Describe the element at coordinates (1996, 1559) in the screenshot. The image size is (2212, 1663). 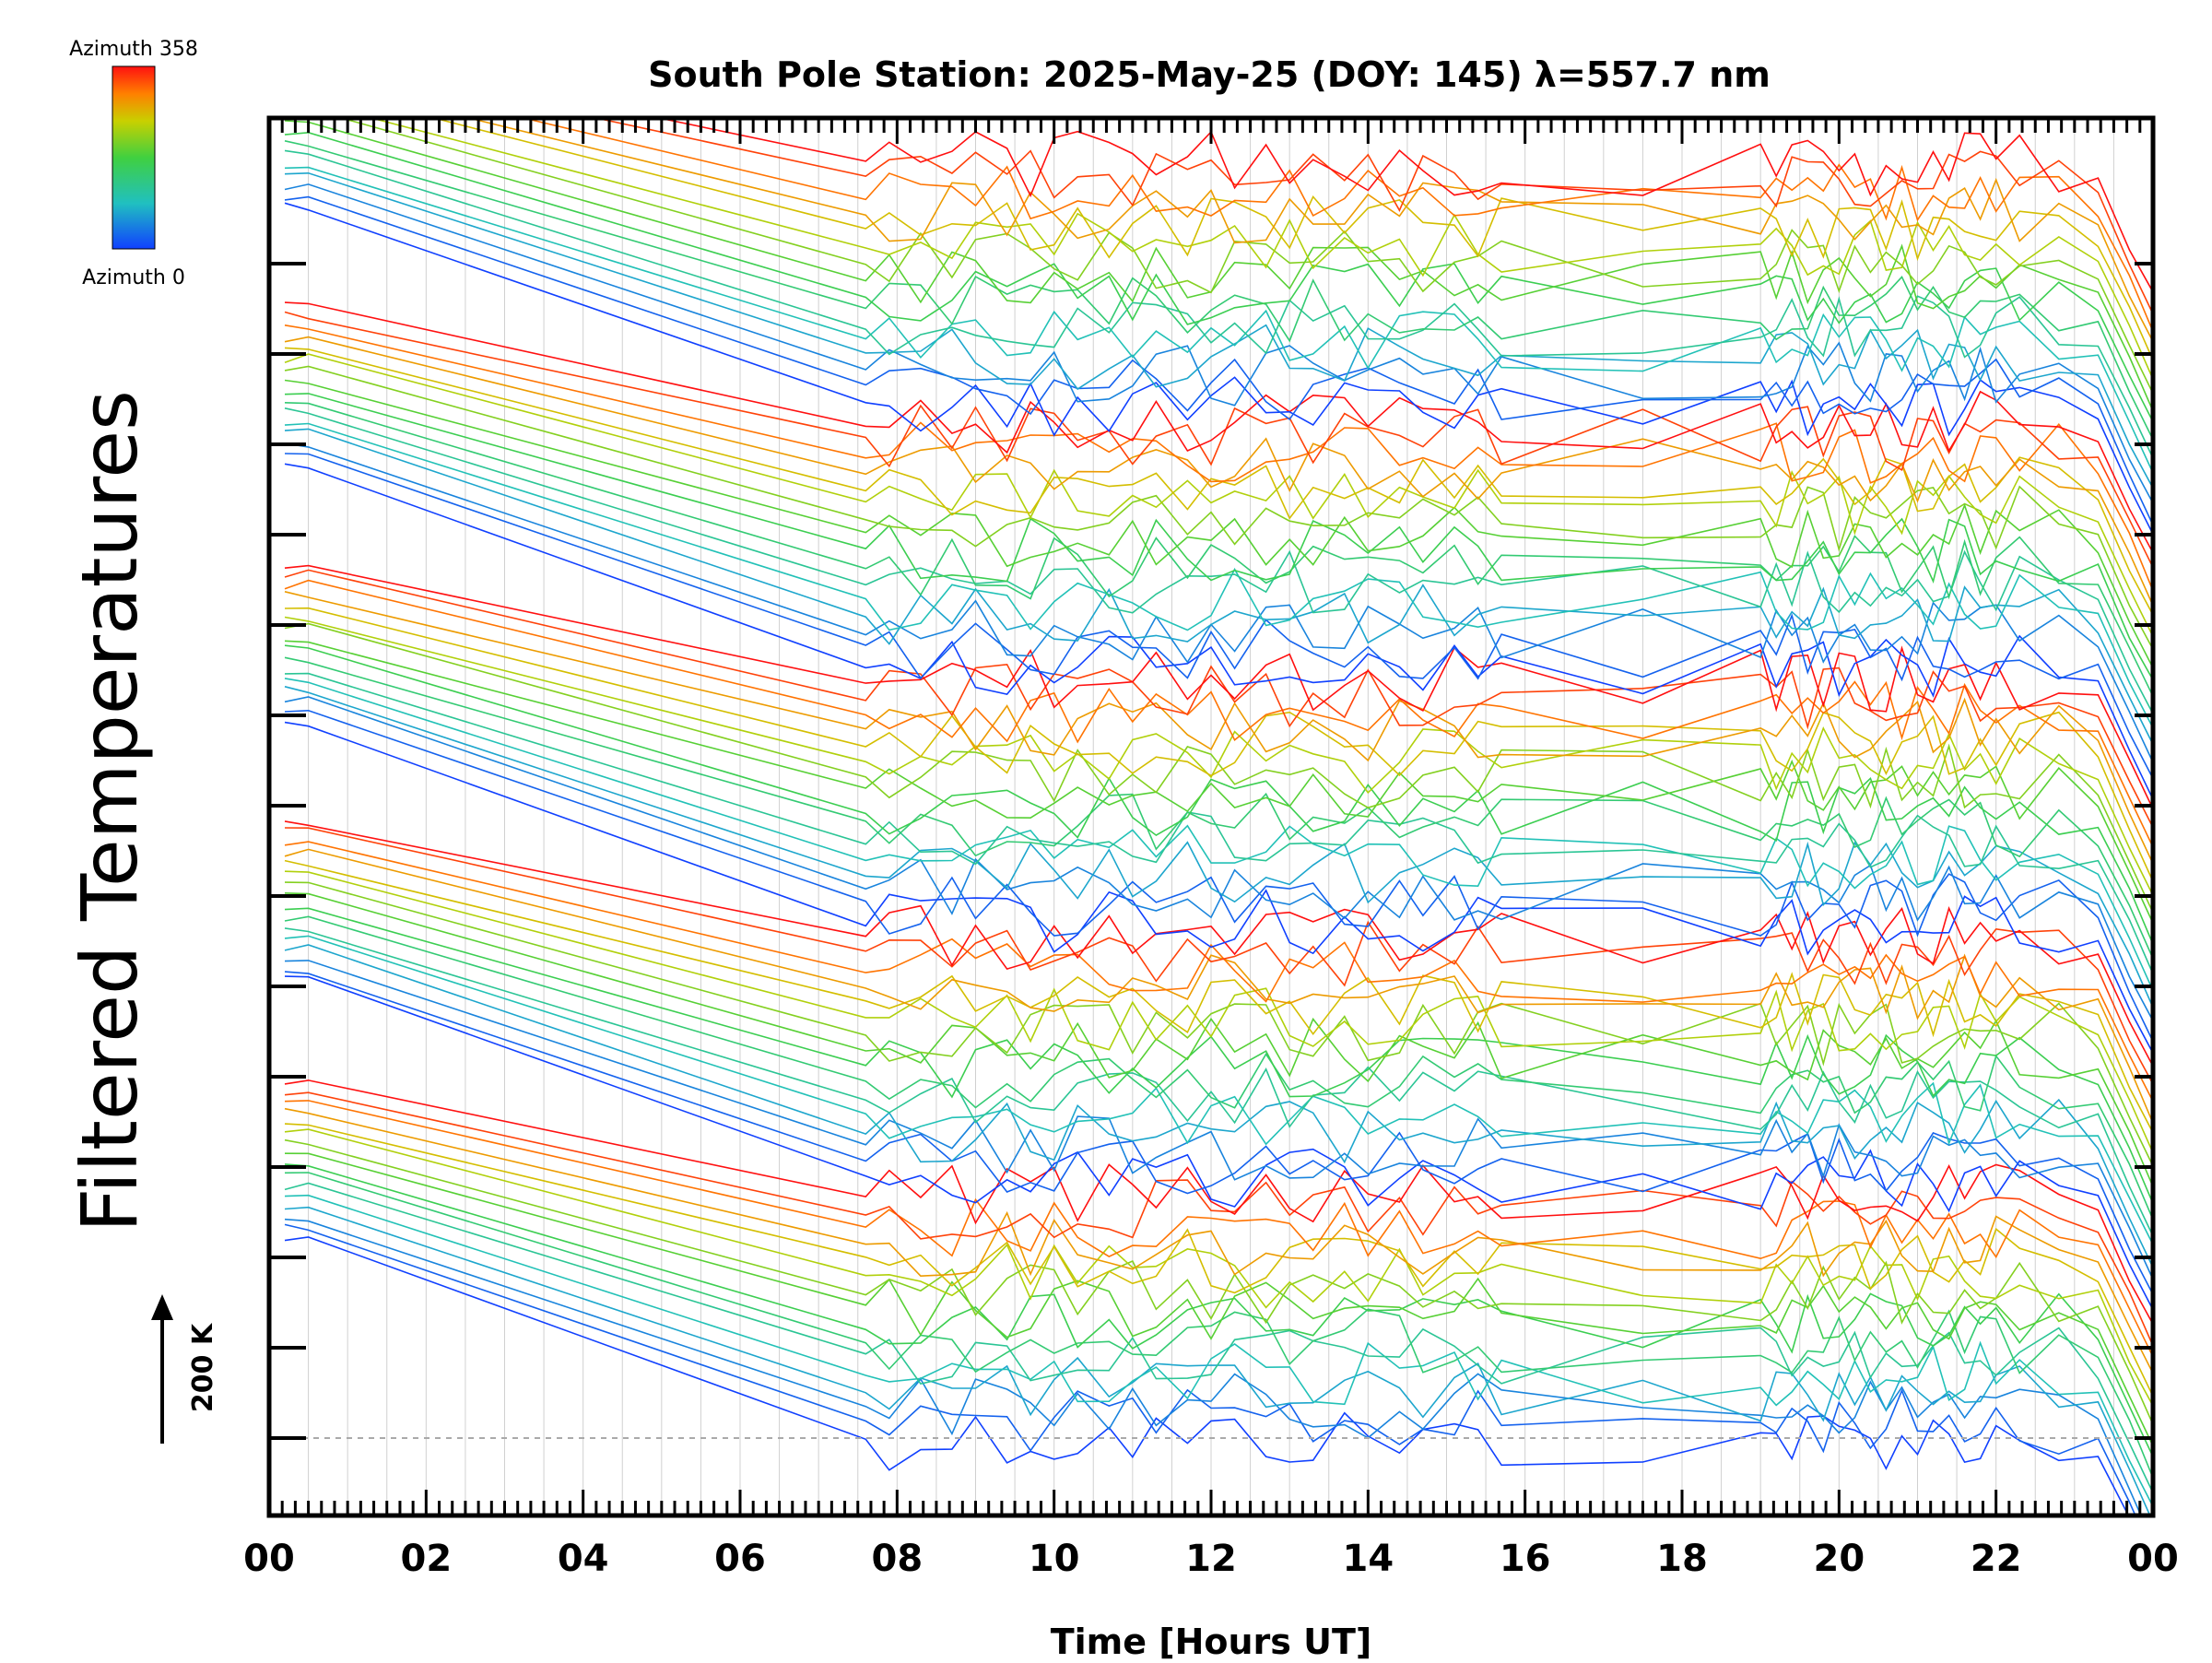
I see `x-tick-label: 22` at that location.